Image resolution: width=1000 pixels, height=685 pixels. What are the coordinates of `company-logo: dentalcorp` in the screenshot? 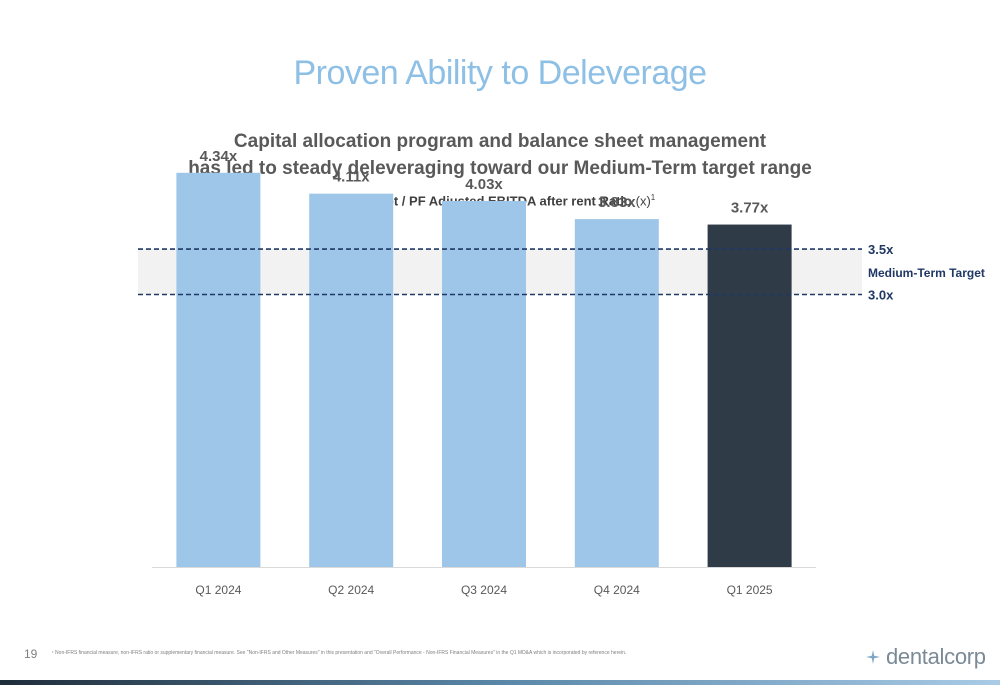 It's located at (926, 657).